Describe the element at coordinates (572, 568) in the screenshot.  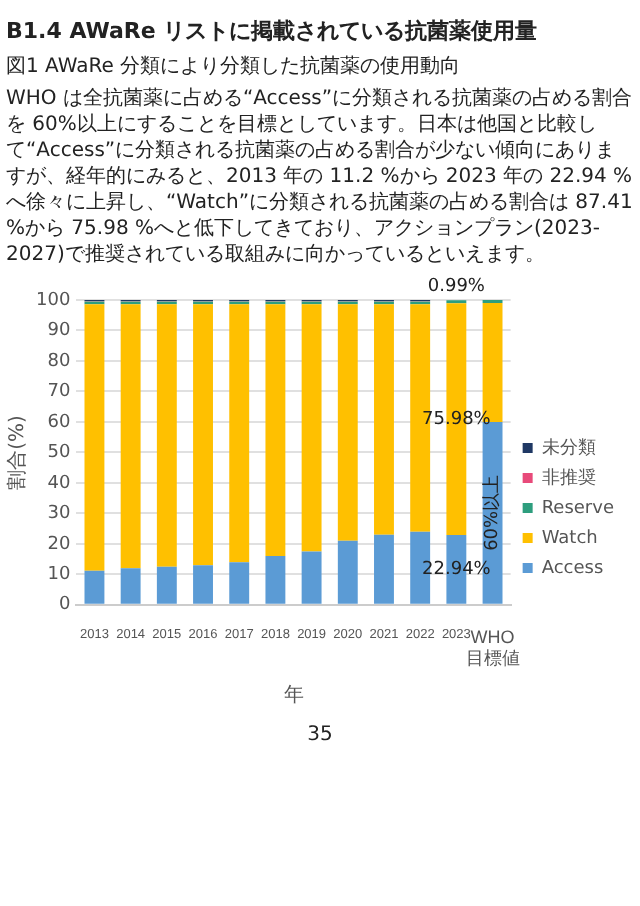
I see `legend-label: Access` at that location.